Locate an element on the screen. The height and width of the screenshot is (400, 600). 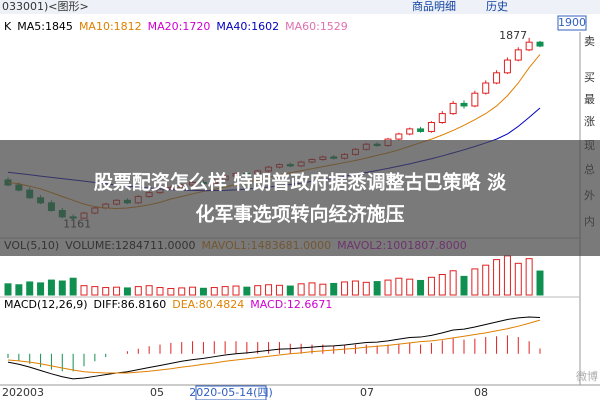
x-axis-label: 2020-05-14(四) is located at coordinates (231, 392).